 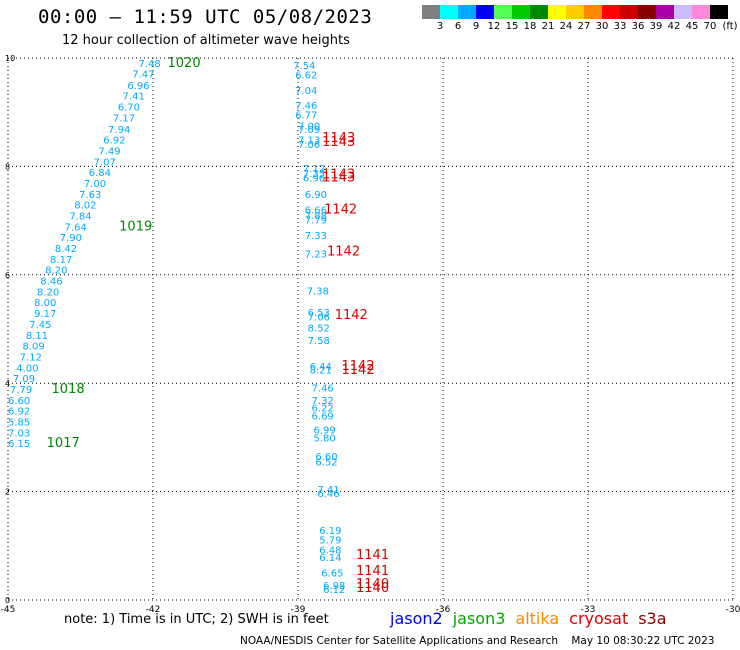 I want to click on legend-tick-label: (ft), so click(x=730, y=26).